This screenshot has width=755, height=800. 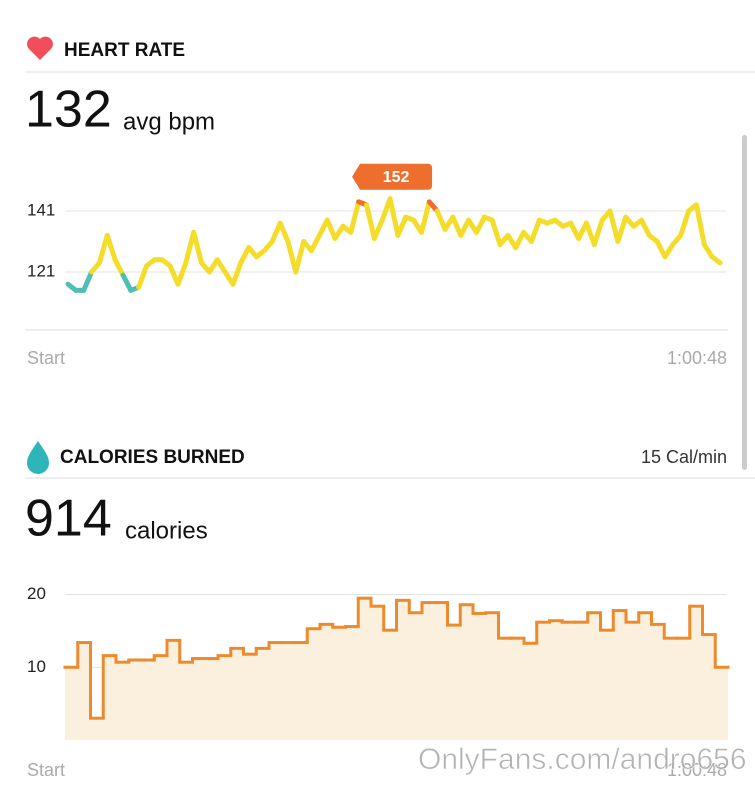 What do you see at coordinates (152, 457) in the screenshot?
I see `section-title: CALORIES BURNED` at bounding box center [152, 457].